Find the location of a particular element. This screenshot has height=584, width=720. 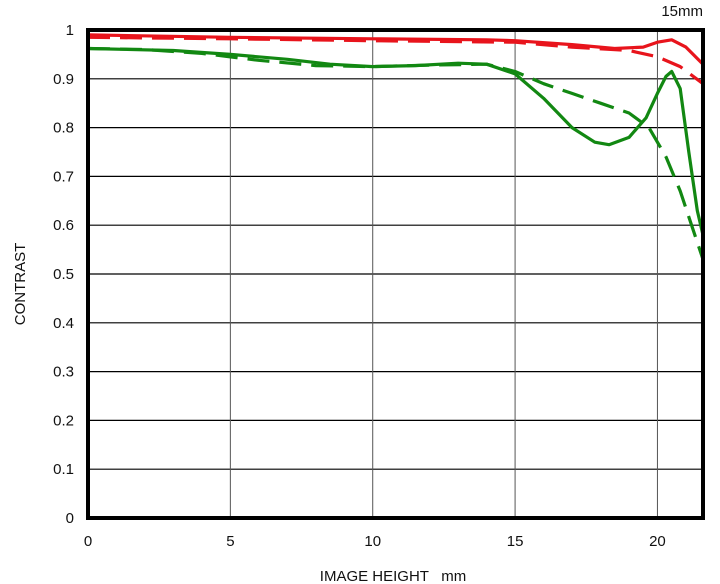

x-tick-label: 15 is located at coordinates (515, 541).